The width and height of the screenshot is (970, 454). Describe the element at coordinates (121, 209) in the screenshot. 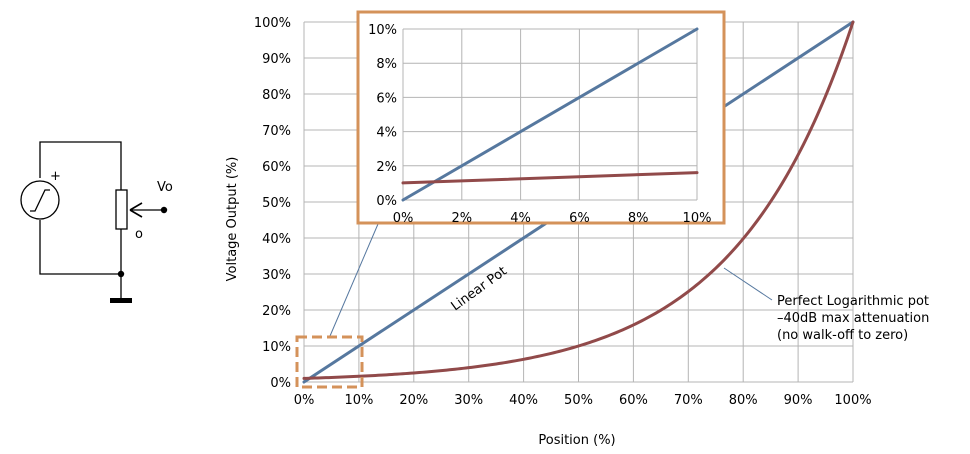

I see `potentiometer-symbol` at that location.